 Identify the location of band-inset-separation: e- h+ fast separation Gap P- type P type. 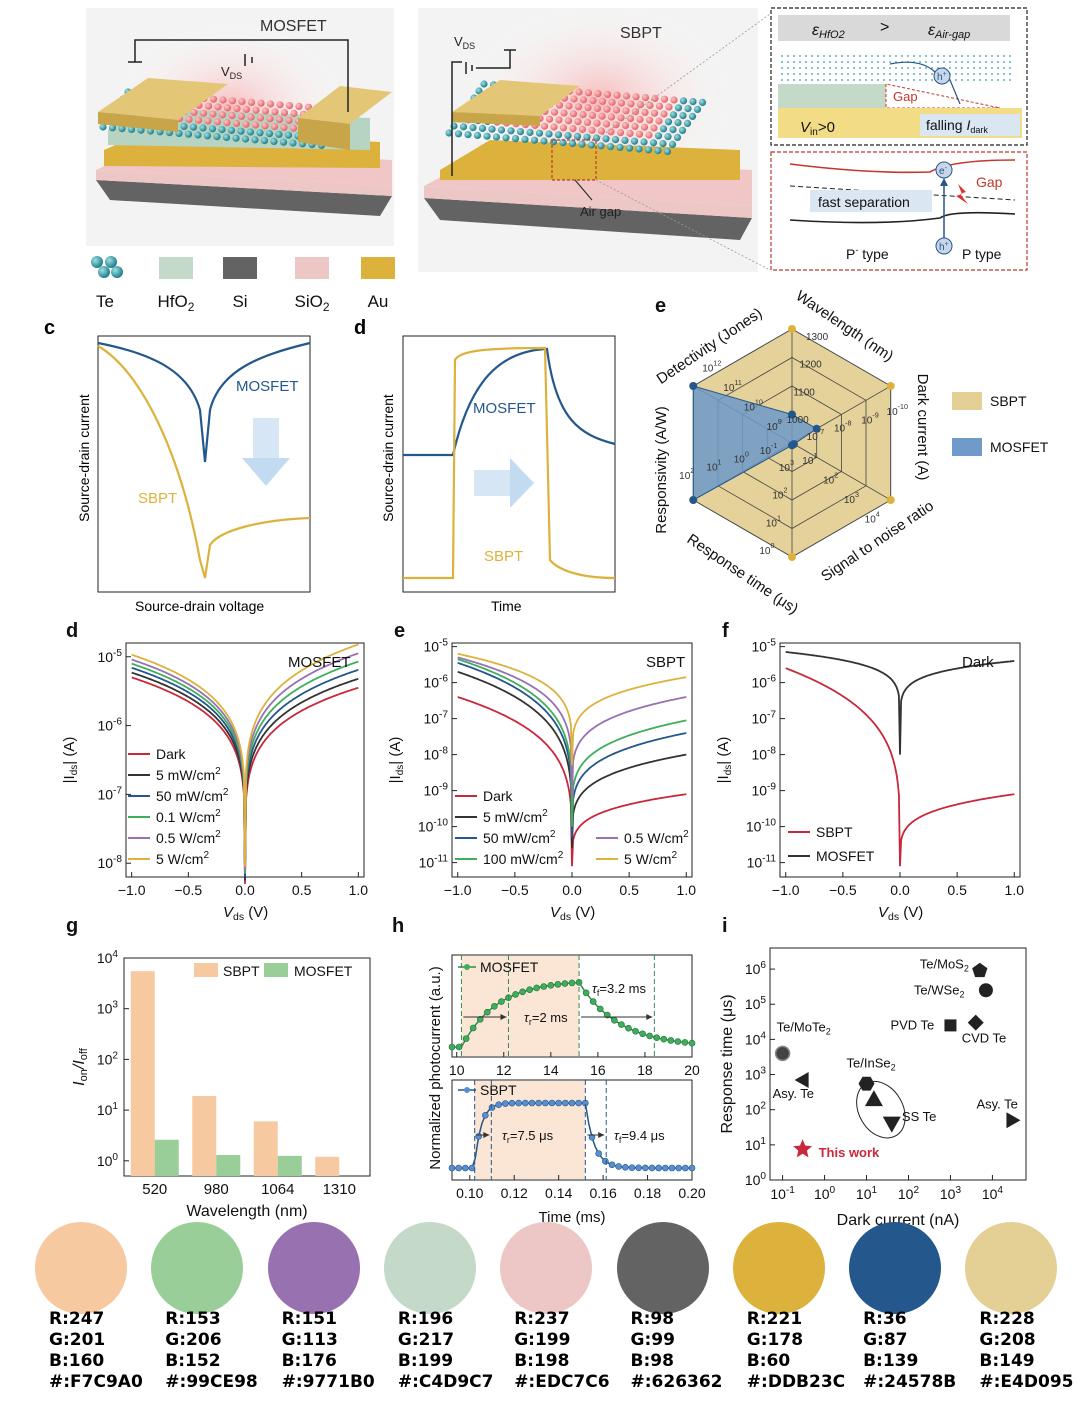
(899, 211).